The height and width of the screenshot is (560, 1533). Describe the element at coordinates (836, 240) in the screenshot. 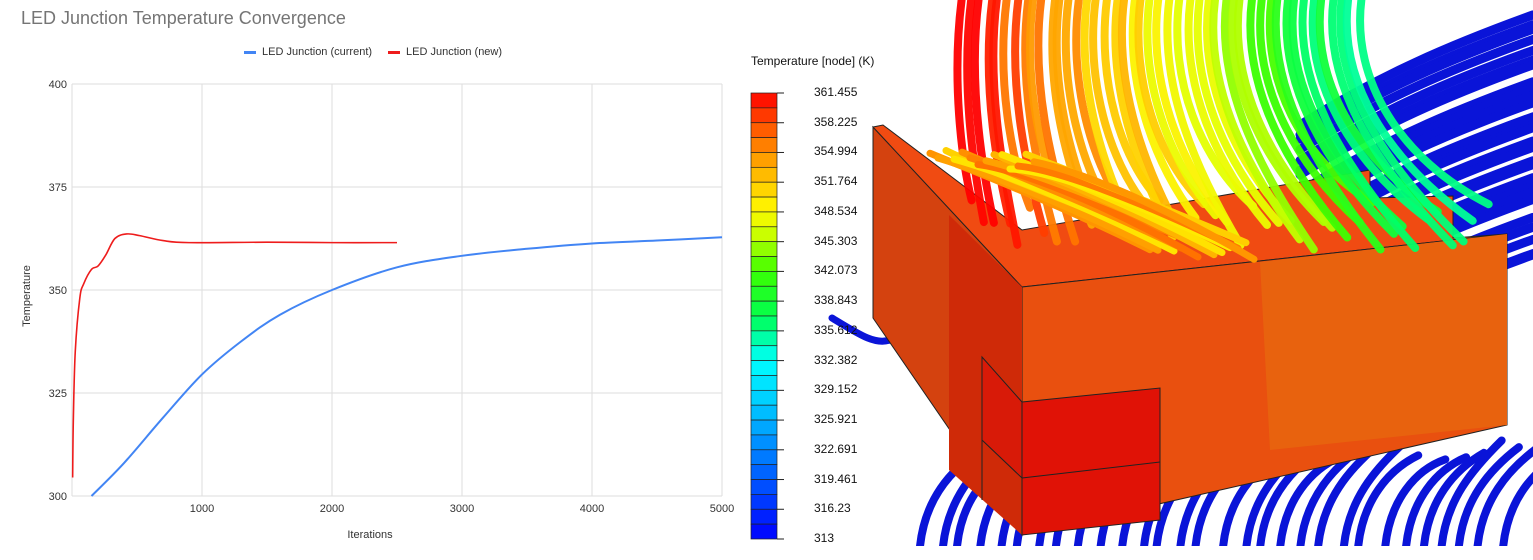

I see `colorbar-label: 345.303` at that location.